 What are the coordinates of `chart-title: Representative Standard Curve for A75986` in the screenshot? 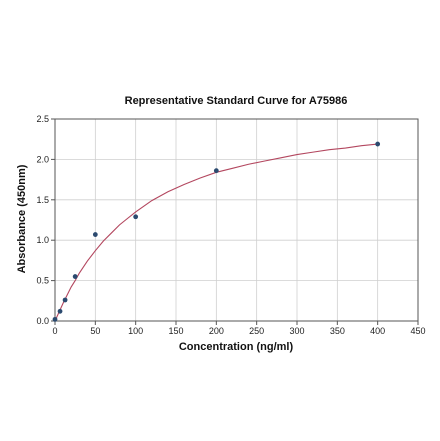 It's located at (236, 101).